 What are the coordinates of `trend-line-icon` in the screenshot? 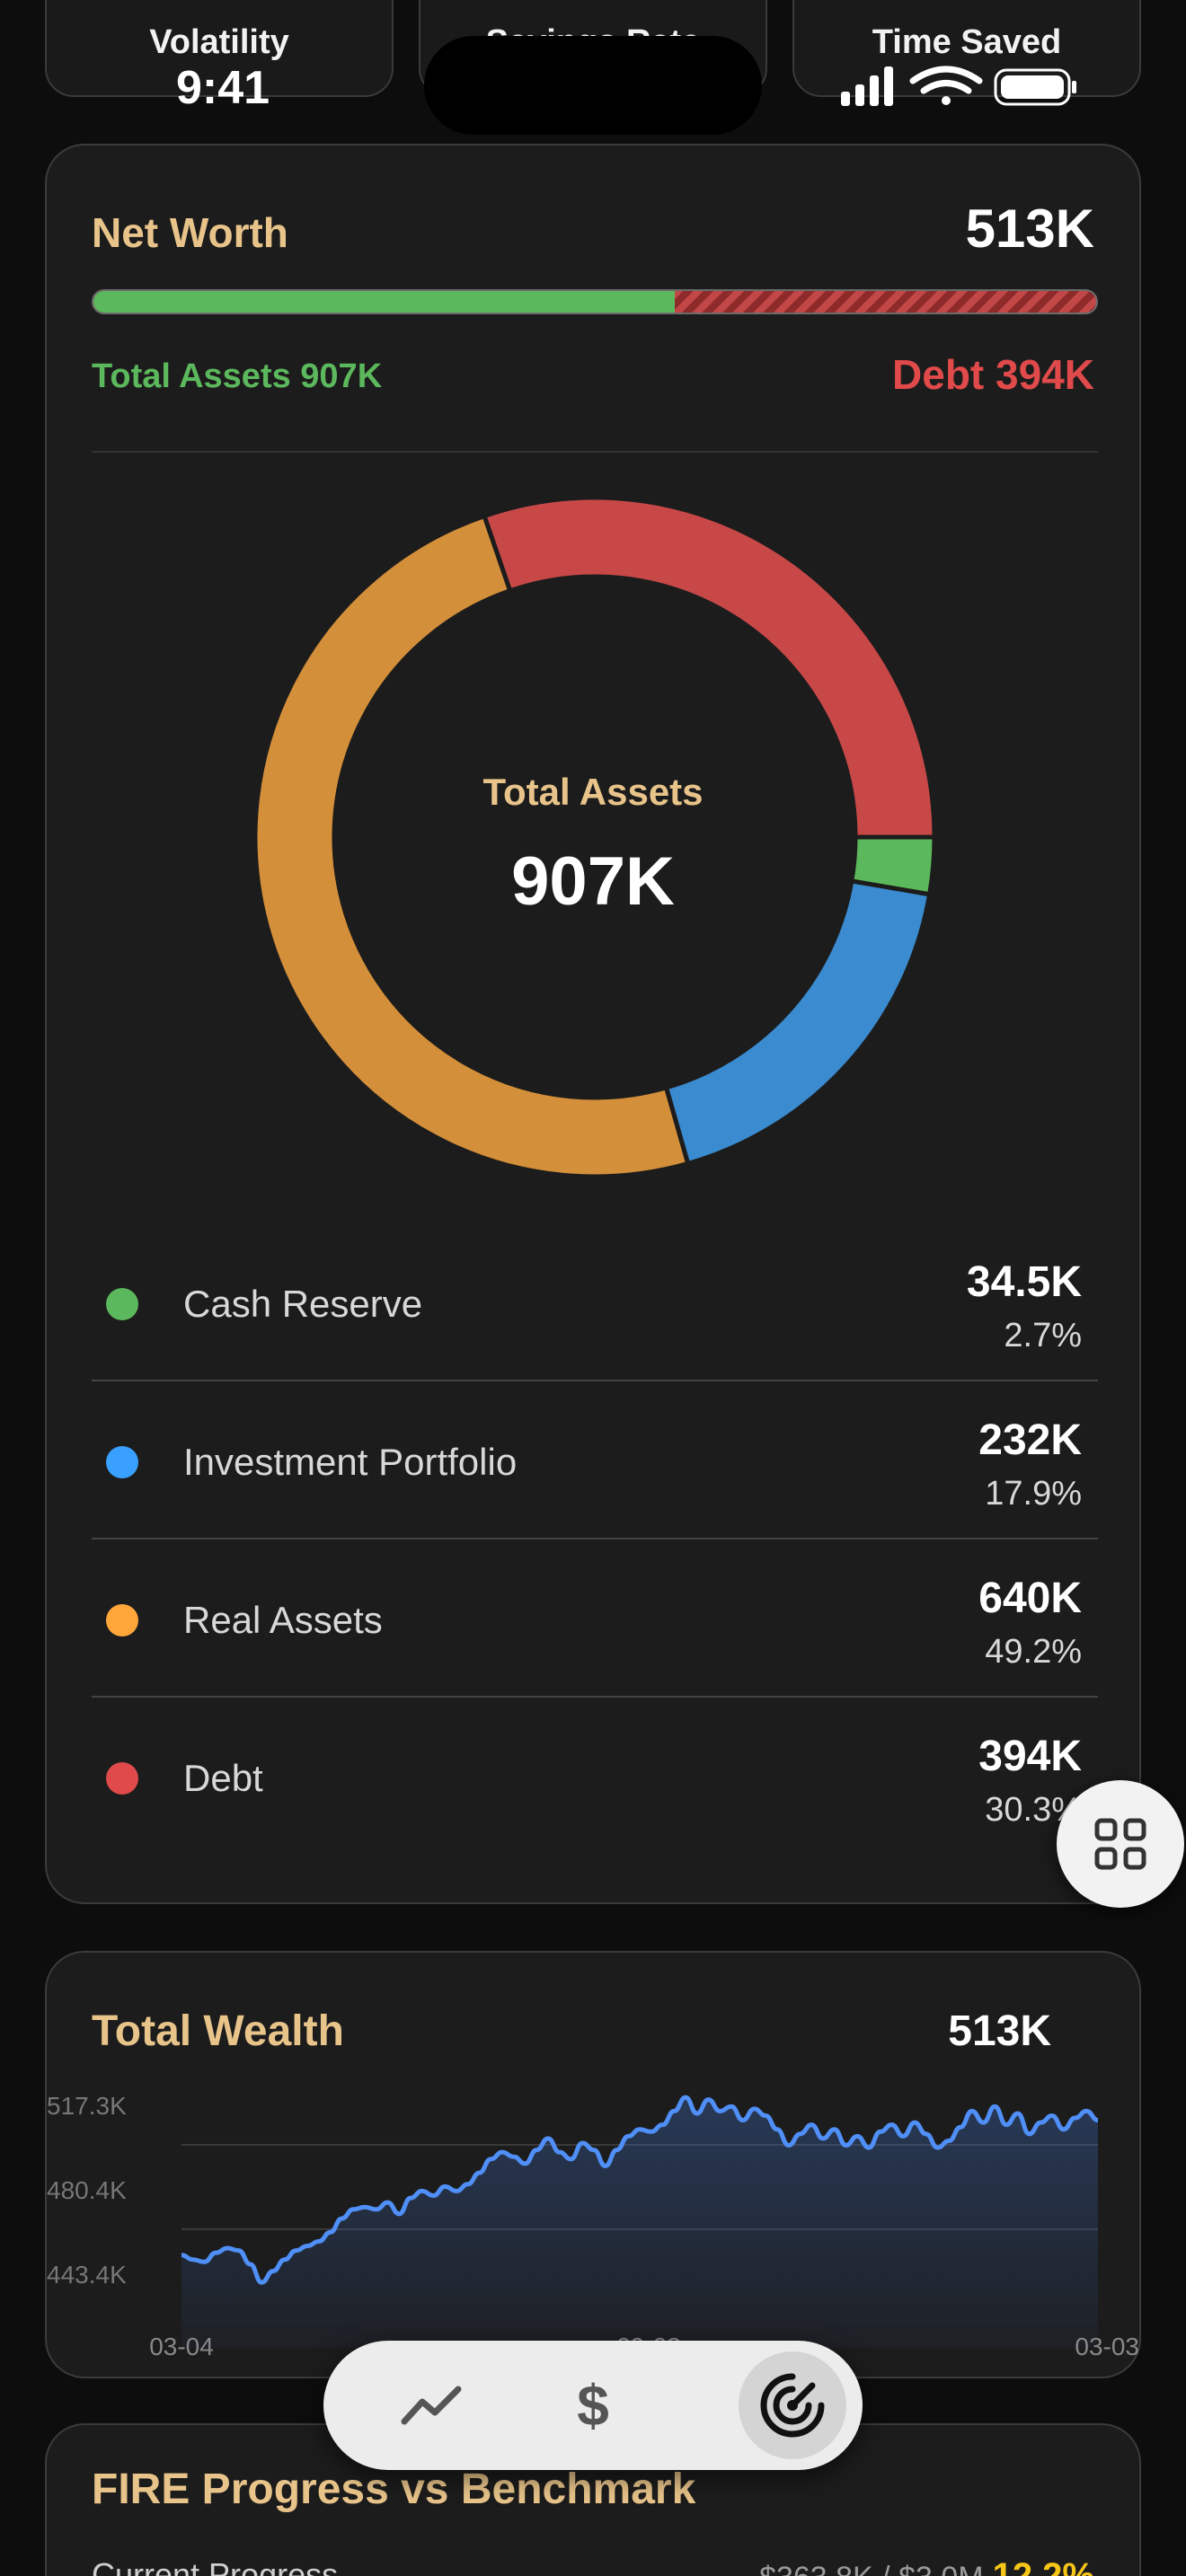 It's located at (431, 2405).